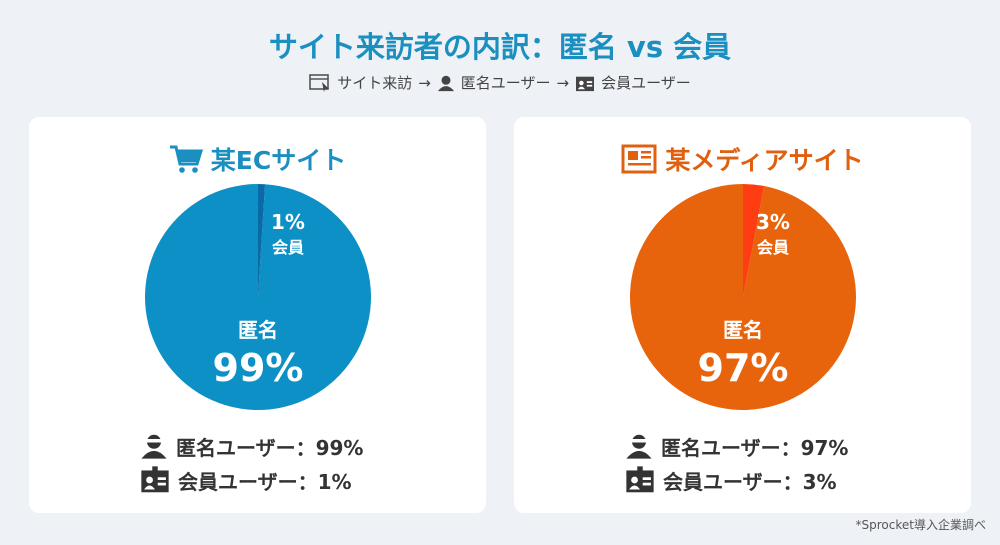 The image size is (1000, 545). Describe the element at coordinates (319, 82) in the screenshot. I see `browser-cursor-icon` at that location.